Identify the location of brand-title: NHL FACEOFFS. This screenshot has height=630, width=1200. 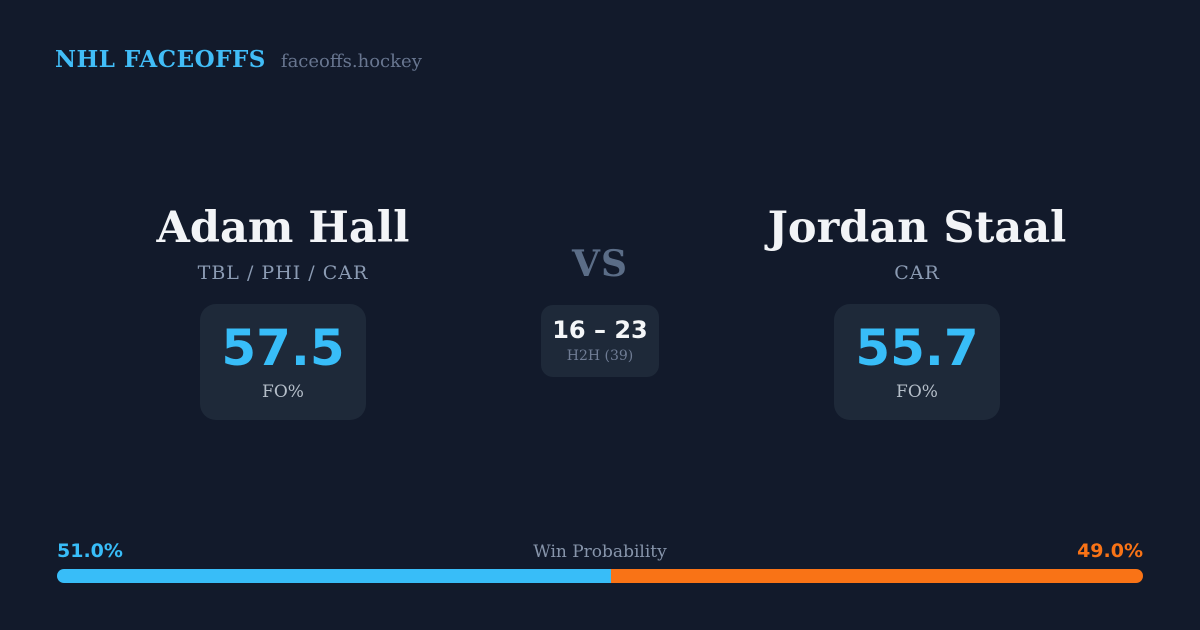
(160, 59).